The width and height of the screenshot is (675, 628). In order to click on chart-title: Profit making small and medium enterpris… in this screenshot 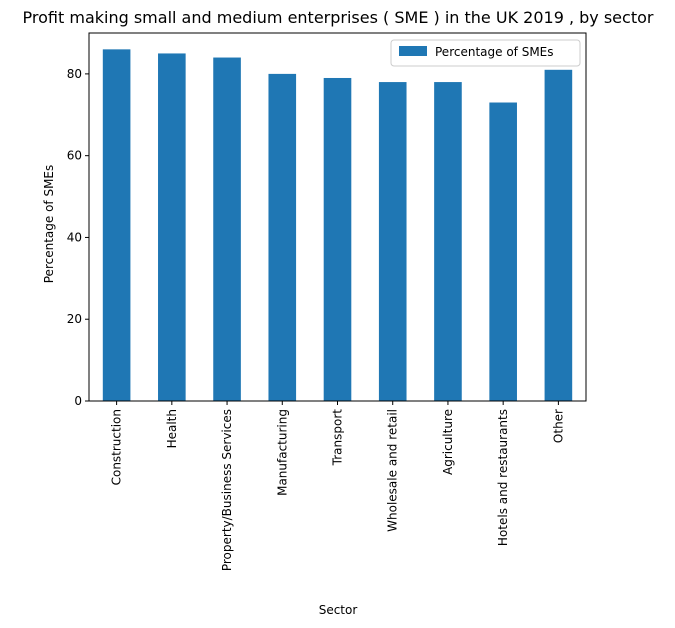, I will do `click(338, 17)`.